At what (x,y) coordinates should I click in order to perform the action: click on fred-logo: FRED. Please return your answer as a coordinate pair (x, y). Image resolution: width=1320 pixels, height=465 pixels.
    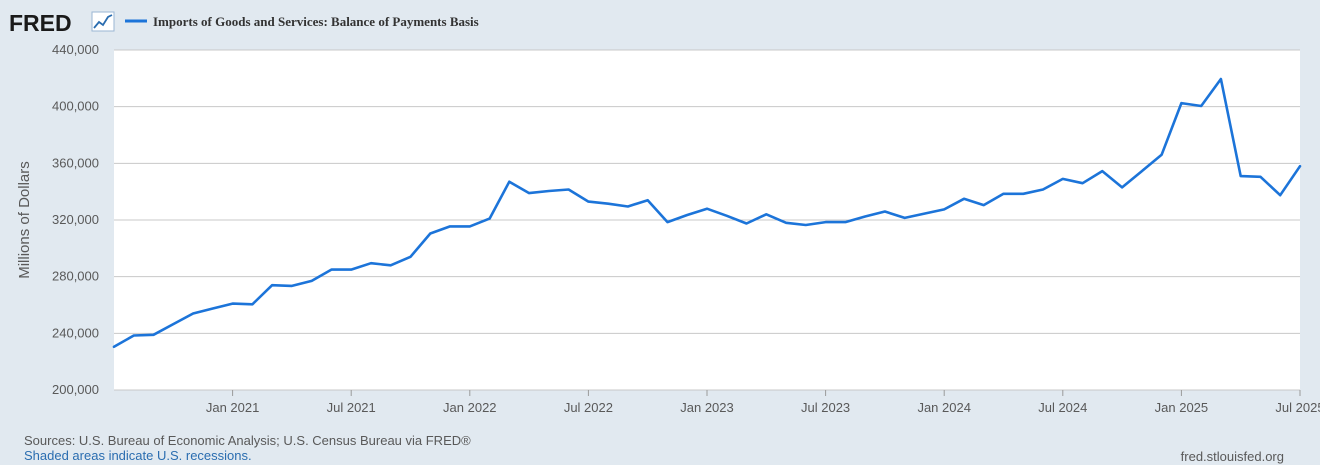
    Looking at the image, I should click on (62, 23).